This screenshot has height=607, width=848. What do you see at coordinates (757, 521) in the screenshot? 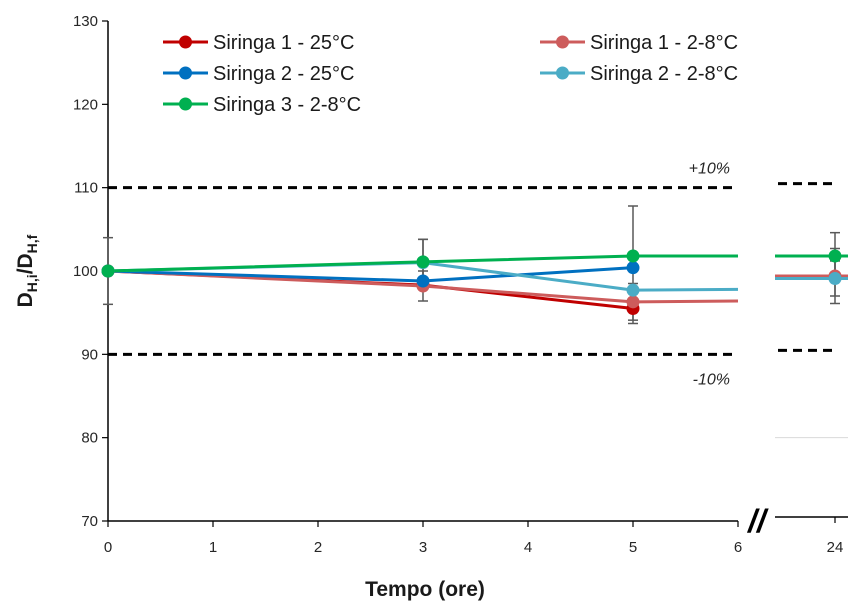
I see `axis-break-mark: //` at bounding box center [757, 521].